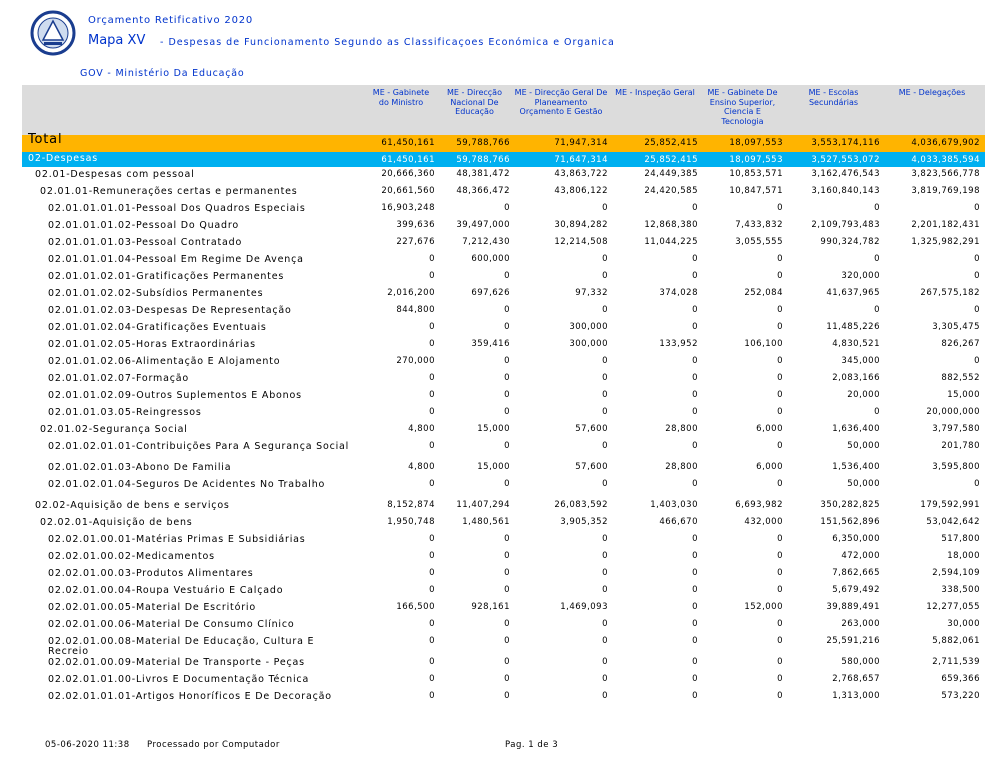  Describe the element at coordinates (863, 484) in the screenshot. I see `cell-value: 50,000` at that location.